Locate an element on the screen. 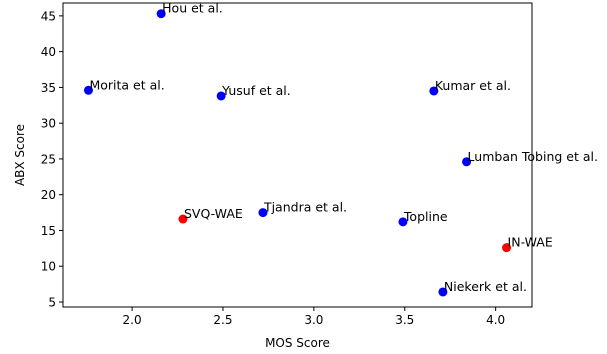  y-tick-label: 35 is located at coordinates (48, 88).